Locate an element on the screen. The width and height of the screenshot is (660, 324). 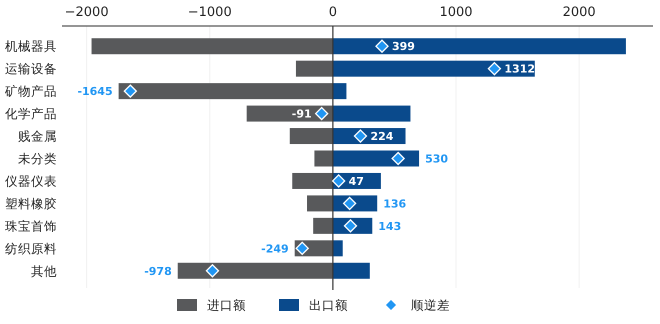
legend-label: 进口额 is located at coordinates (226, 305).